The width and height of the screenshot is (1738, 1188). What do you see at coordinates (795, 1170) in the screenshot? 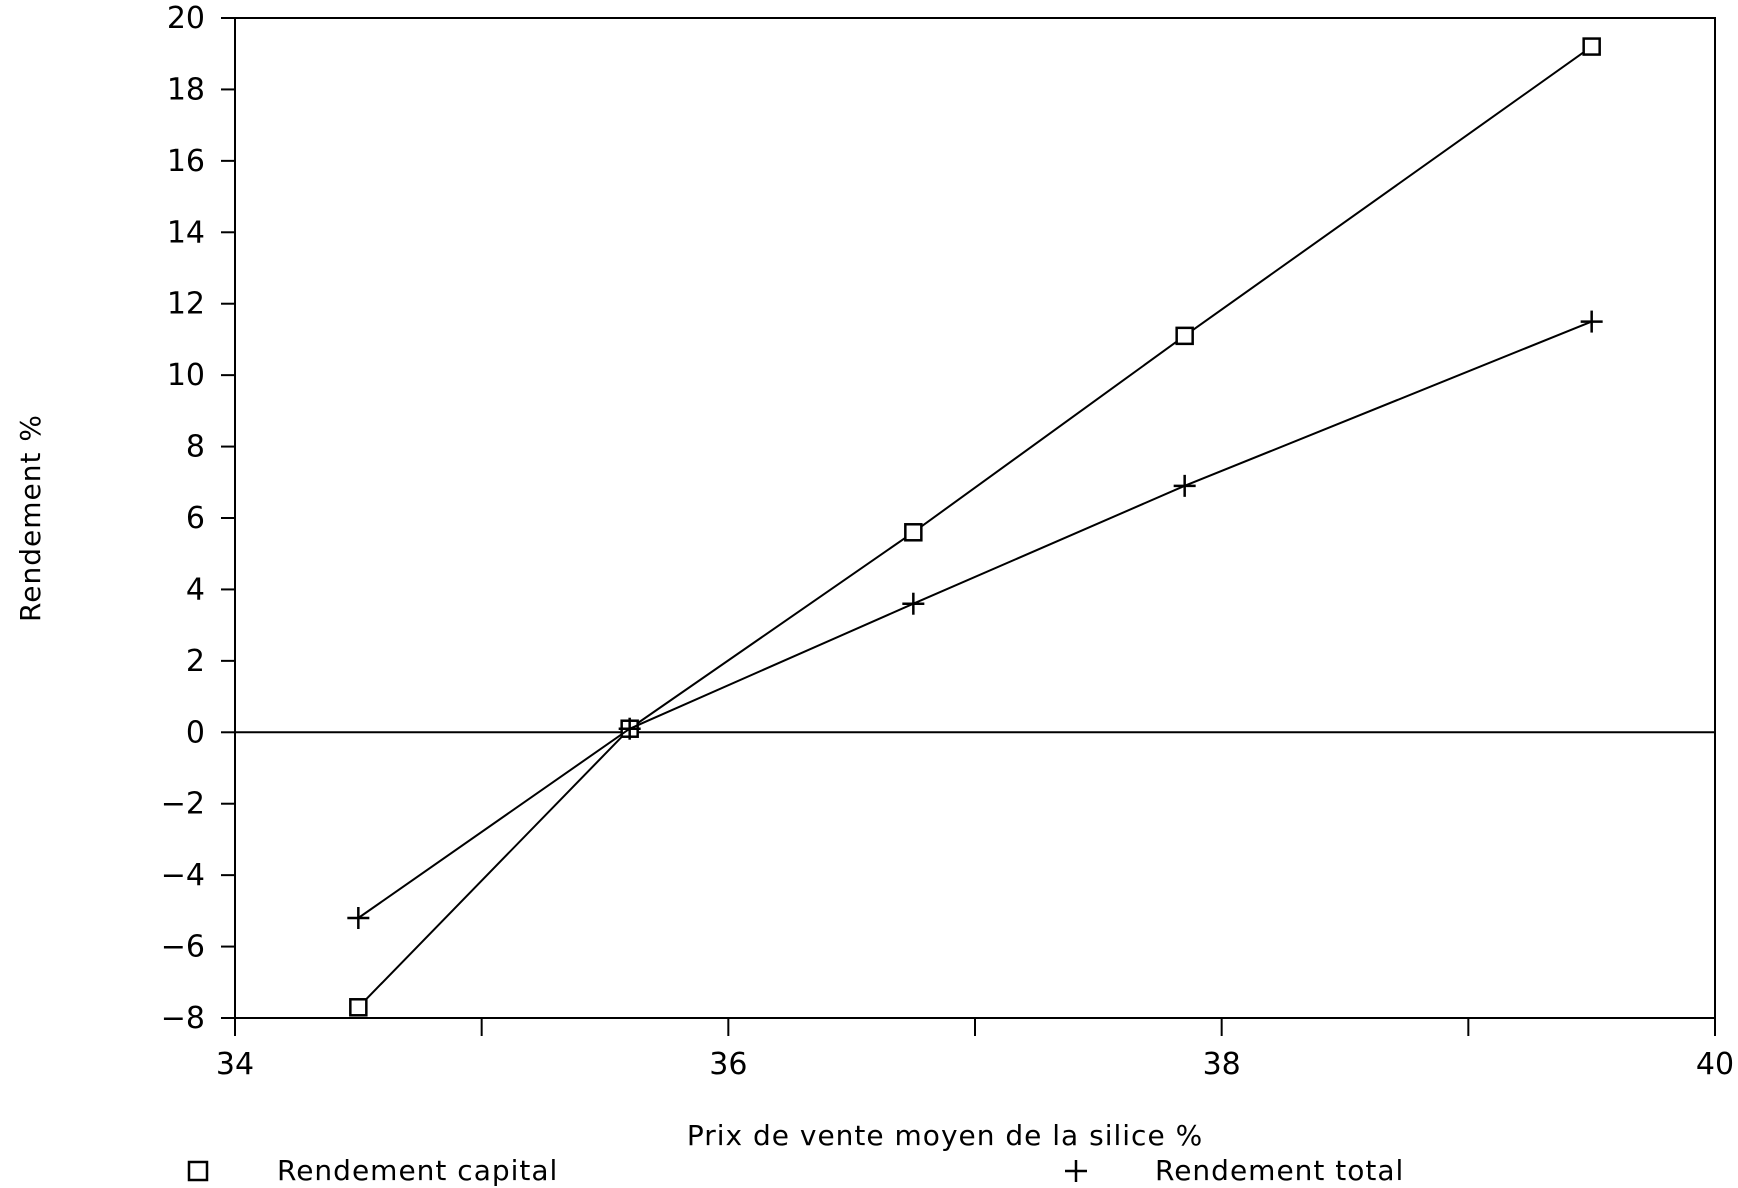
I see `legend: Rendement capital Rendement total` at bounding box center [795, 1170].